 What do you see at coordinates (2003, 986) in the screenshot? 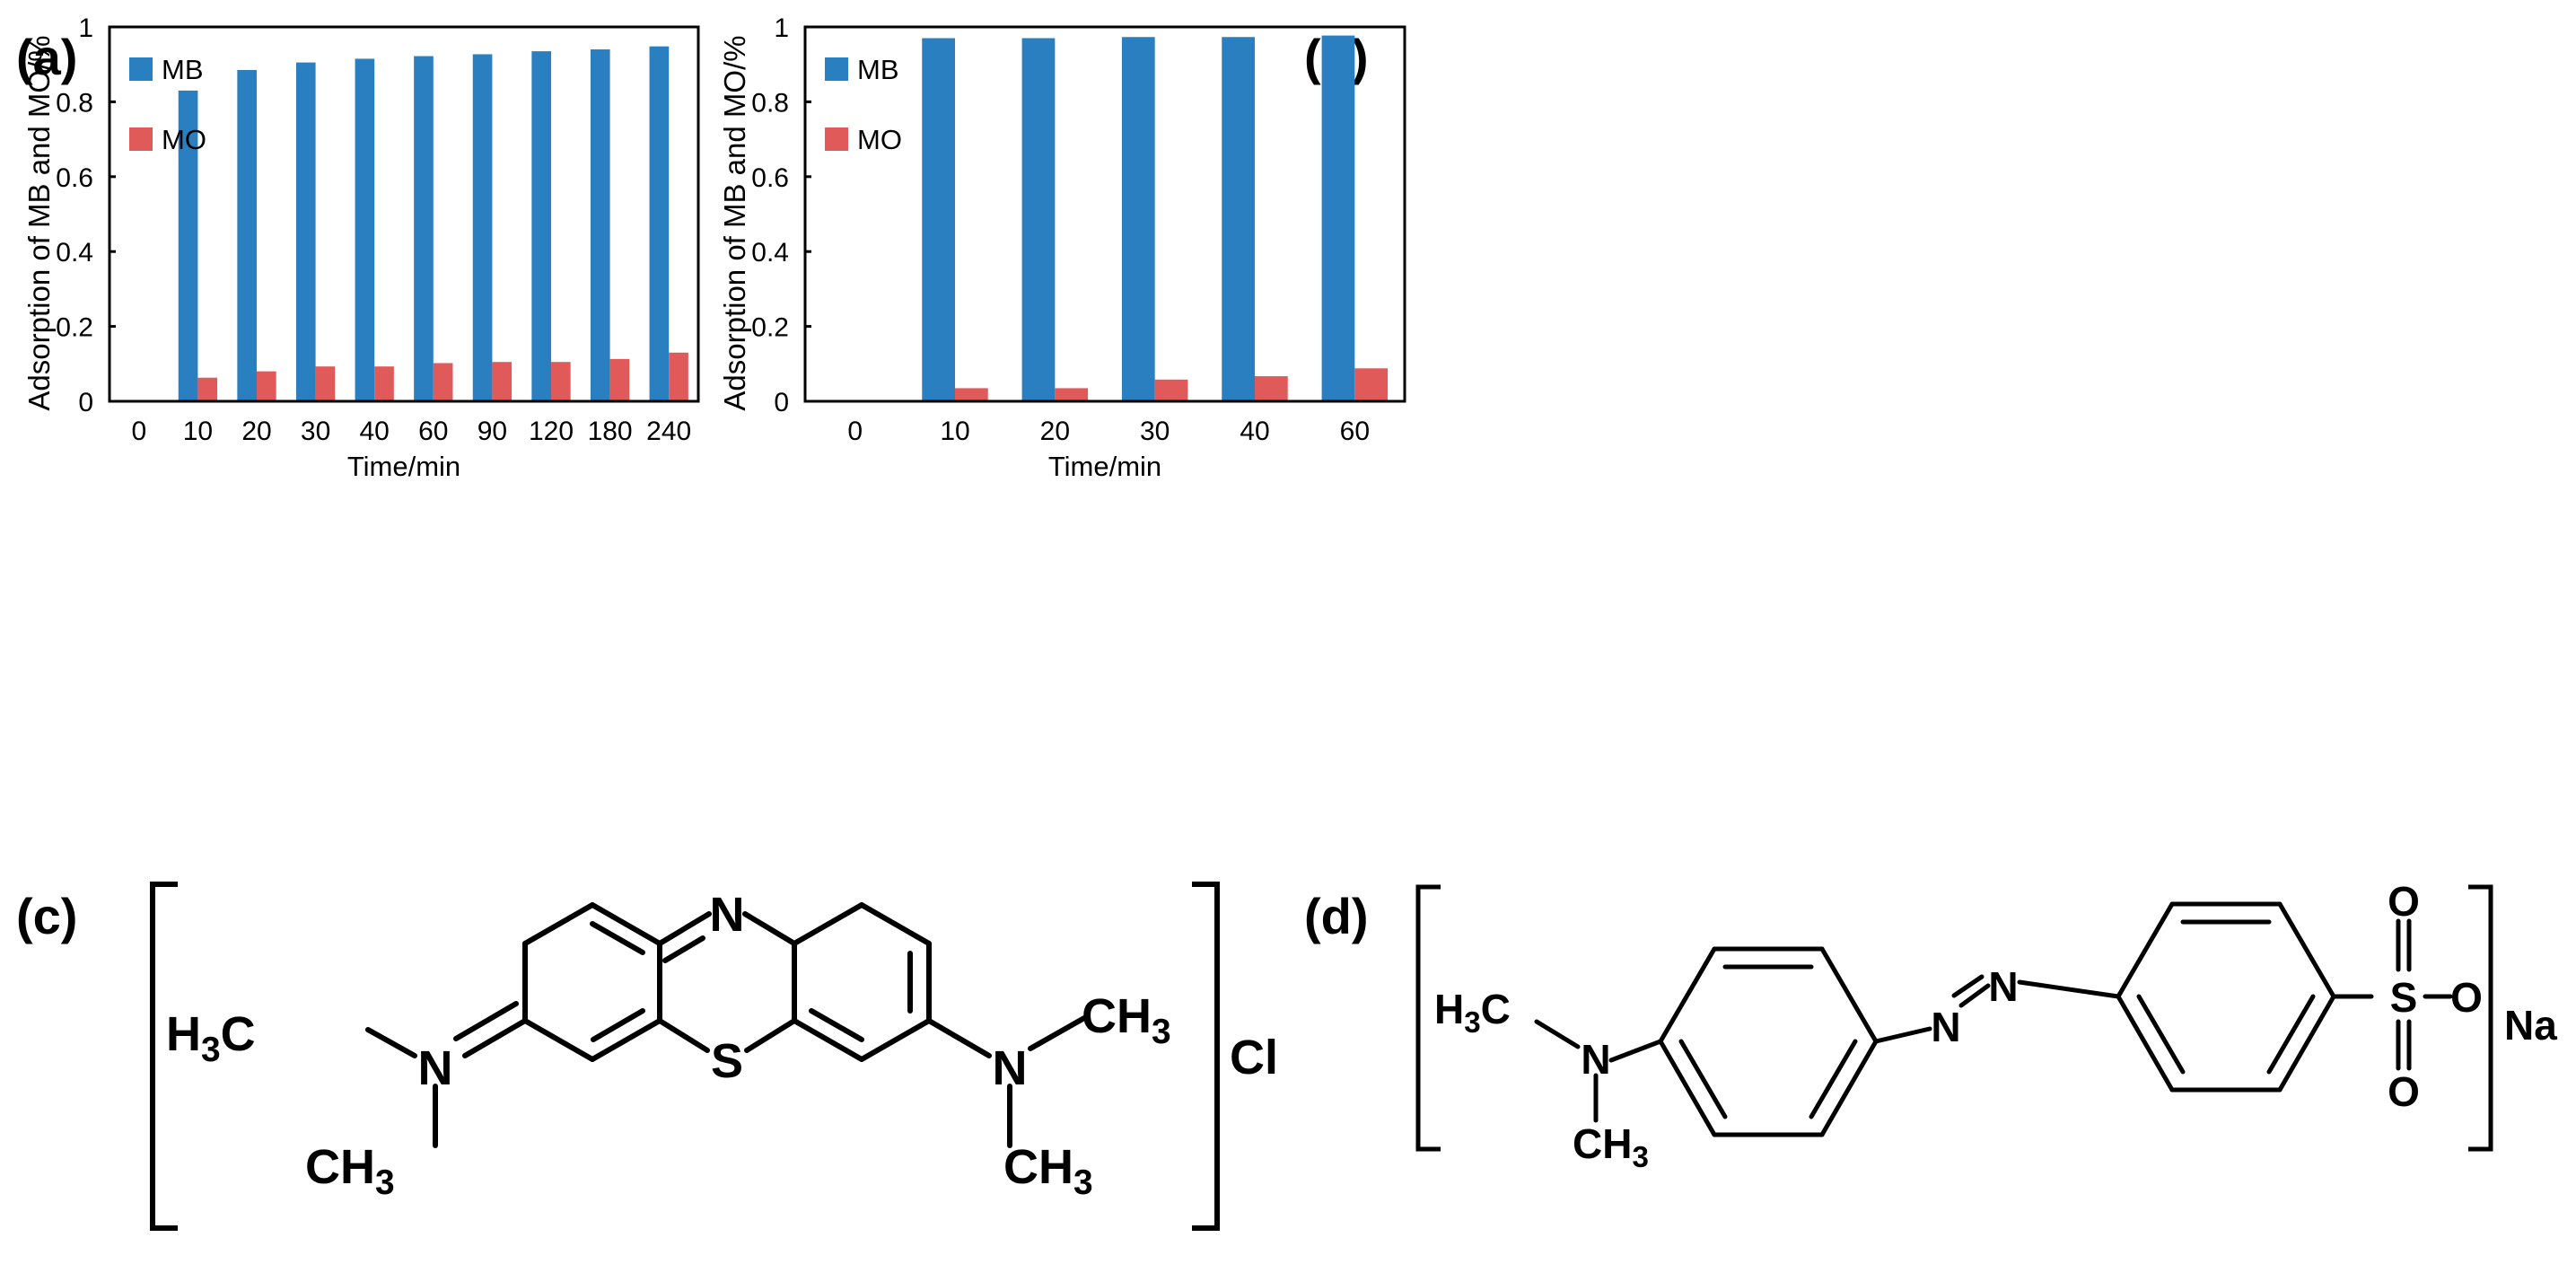
I see `atom-n-azo2-d: N` at bounding box center [2003, 986].